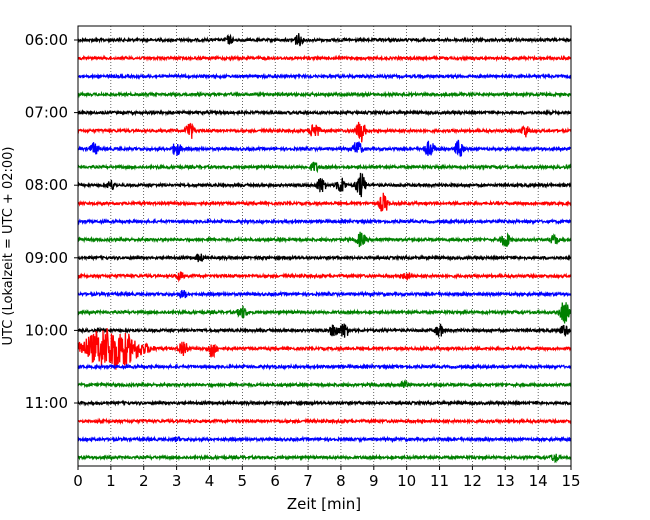  I want to click on x-tick-label: 4, so click(210, 481).